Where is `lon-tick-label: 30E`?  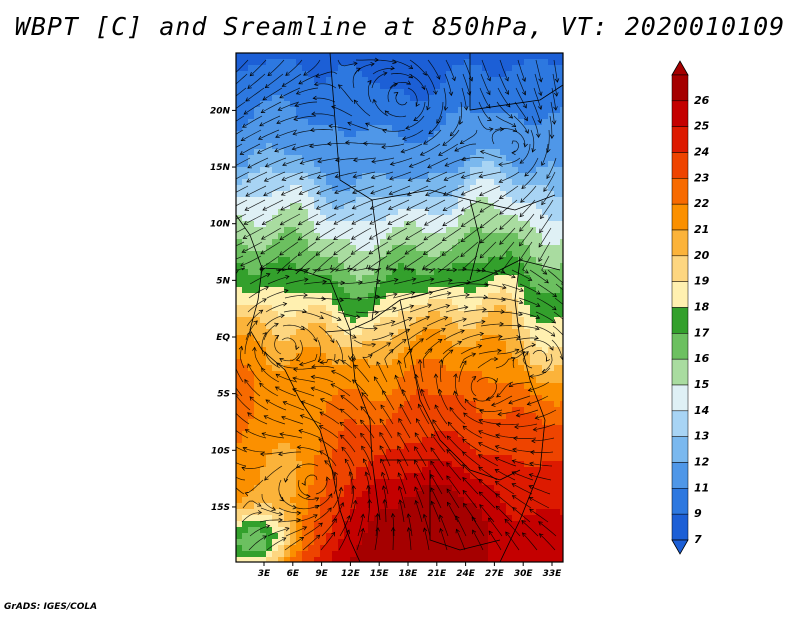
lon-tick-label: 30E is located at coordinates (524, 574).